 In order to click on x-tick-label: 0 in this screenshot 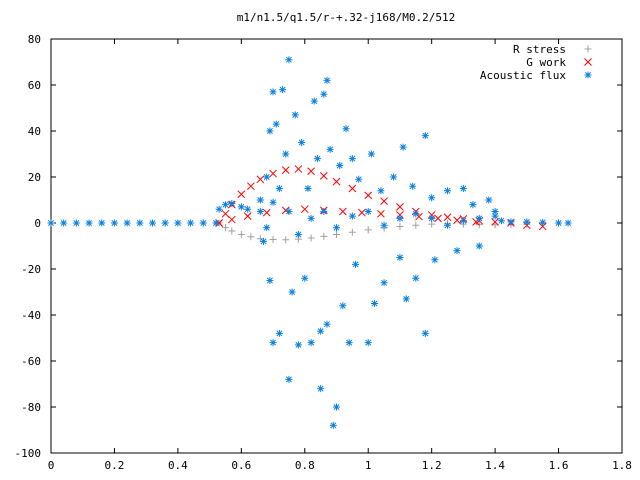, I will do `click(51, 465)`.